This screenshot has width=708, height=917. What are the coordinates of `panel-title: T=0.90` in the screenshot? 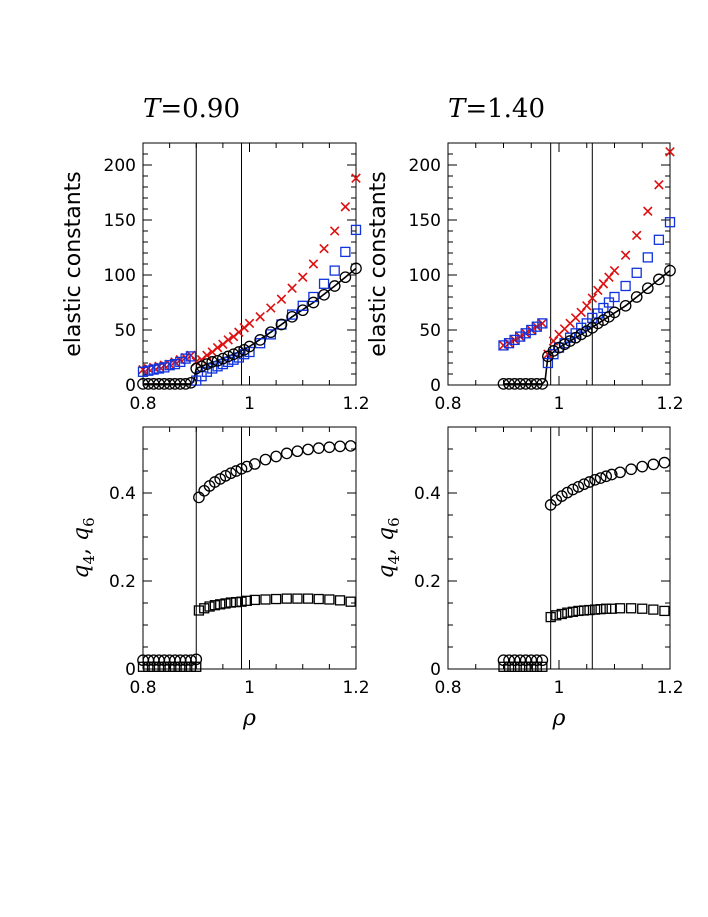 It's located at (191, 109).